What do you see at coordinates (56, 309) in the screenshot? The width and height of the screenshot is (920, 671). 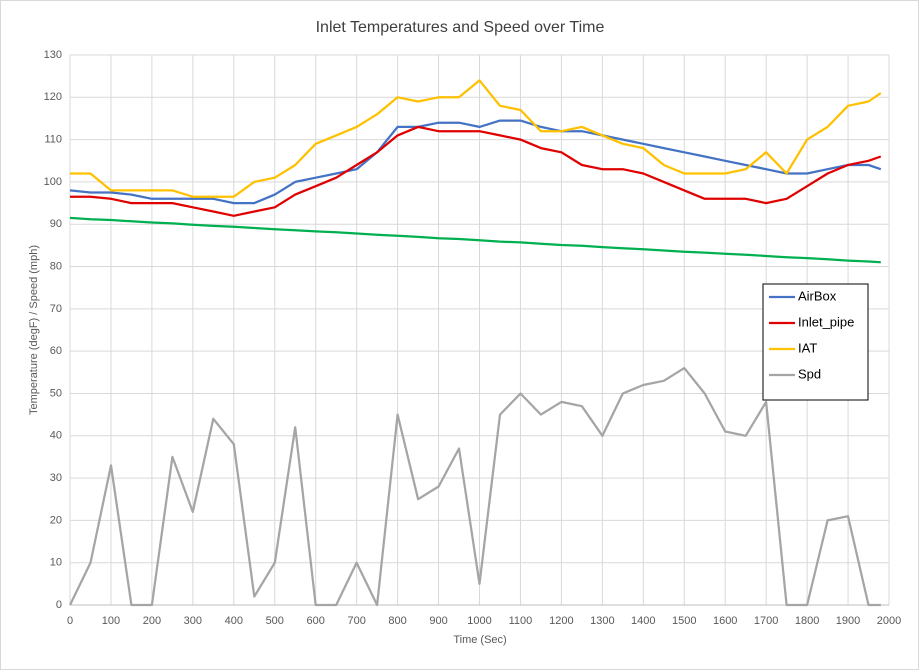 I see `y-tick-label: 70` at bounding box center [56, 309].